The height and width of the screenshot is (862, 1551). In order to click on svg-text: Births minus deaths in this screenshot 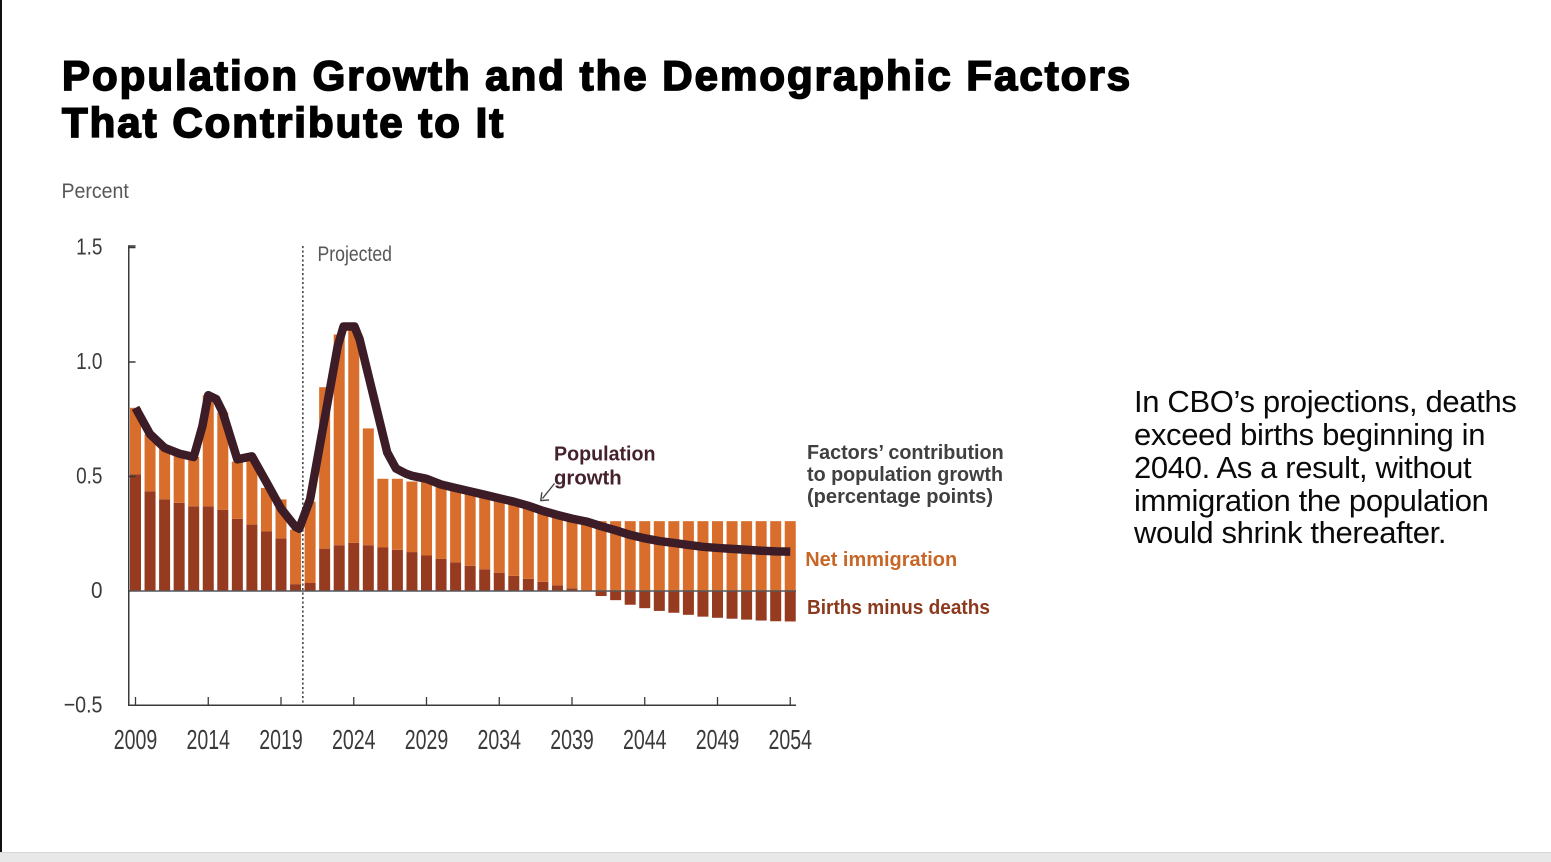, I will do `click(898, 608)`.